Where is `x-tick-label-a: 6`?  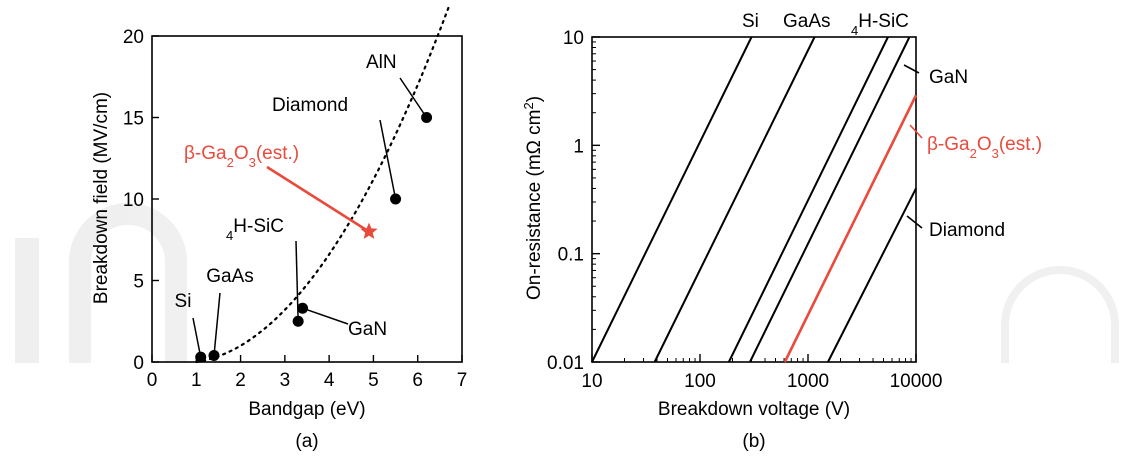 x-tick-label-a: 6 is located at coordinates (417, 380).